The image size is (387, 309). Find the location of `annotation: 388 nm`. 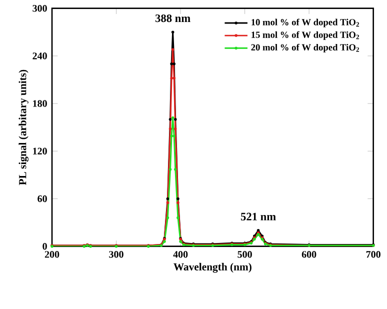

annotation: 388 nm is located at coordinates (172, 18).